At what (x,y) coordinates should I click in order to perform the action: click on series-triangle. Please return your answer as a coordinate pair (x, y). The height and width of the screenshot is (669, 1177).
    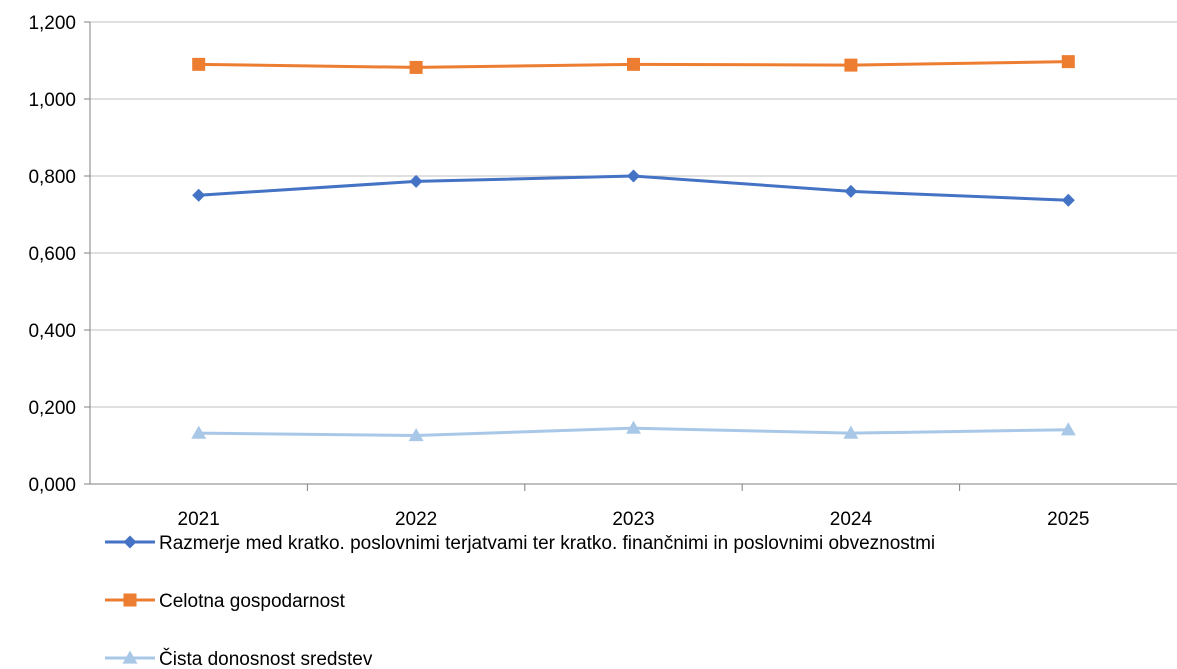
    Looking at the image, I should click on (633, 431).